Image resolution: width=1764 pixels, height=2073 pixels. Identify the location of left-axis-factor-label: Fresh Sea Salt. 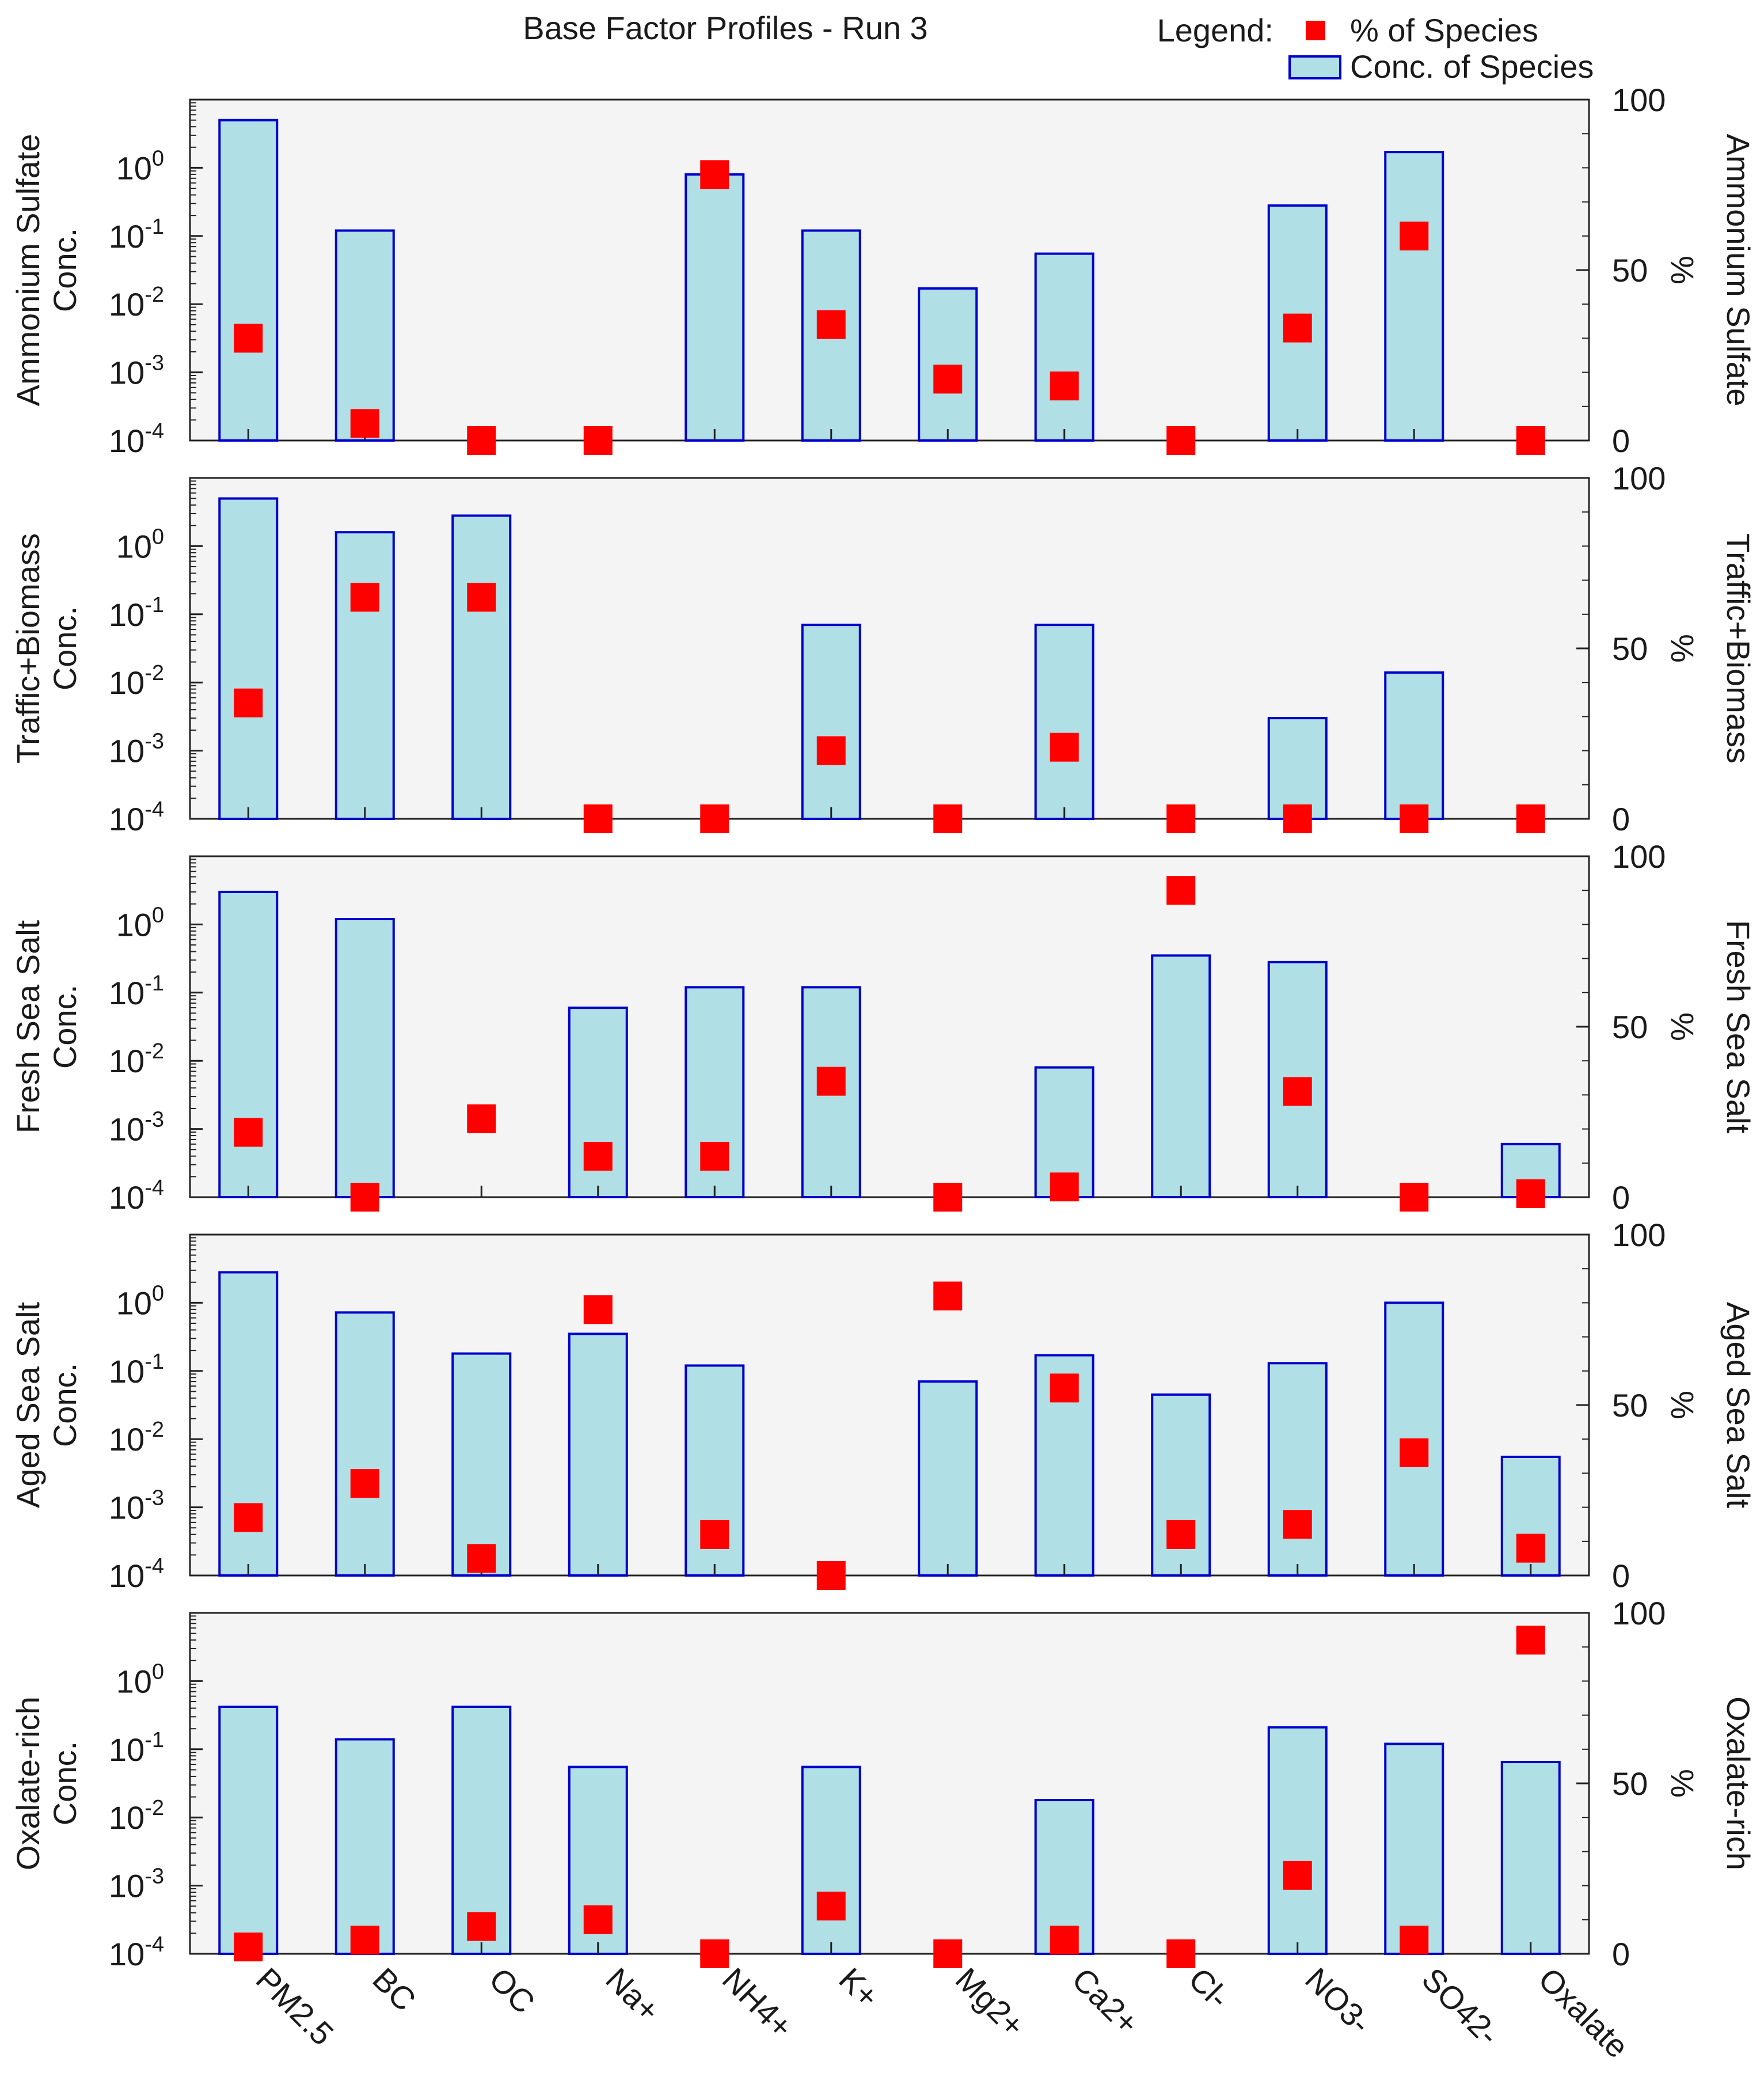
(28, 1026).